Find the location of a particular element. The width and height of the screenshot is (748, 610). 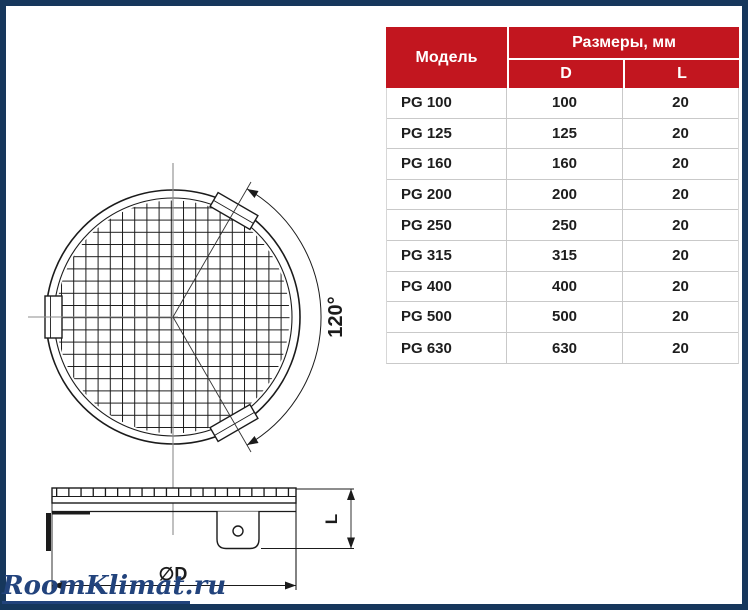

site-watermark: RoomKlimat.ru is located at coordinates (114, 588).